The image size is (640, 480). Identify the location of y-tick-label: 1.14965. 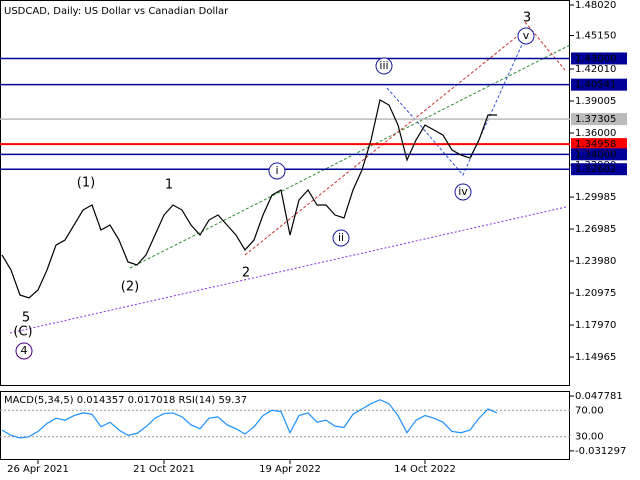
(595, 357).